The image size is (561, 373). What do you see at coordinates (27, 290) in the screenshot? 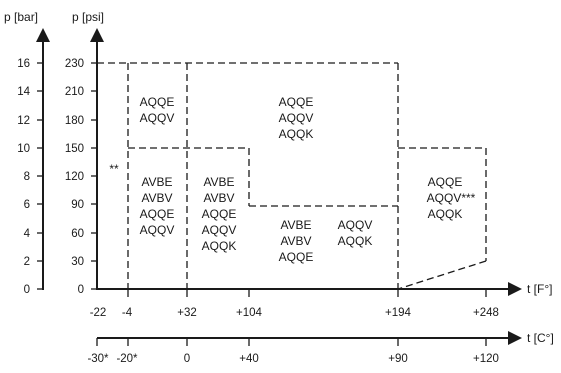
I see `bar-tick-label: 0` at bounding box center [27, 290].